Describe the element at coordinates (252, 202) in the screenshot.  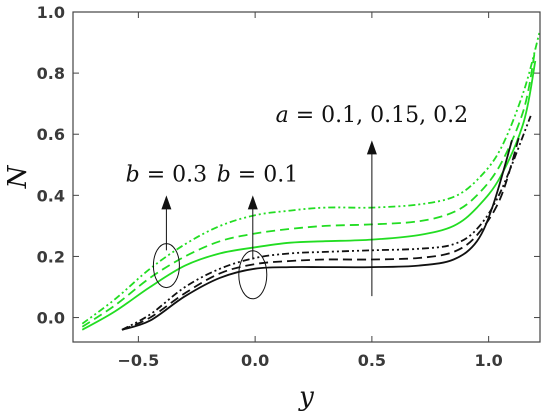
I see `b-black-arrow-head` at that location.